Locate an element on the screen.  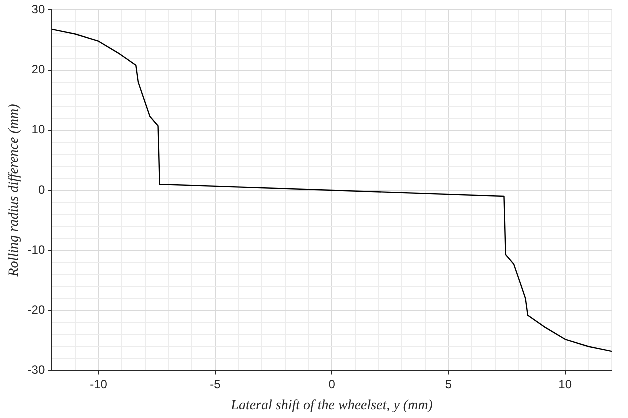
y-tick-label: -30 is located at coordinates (37, 370).